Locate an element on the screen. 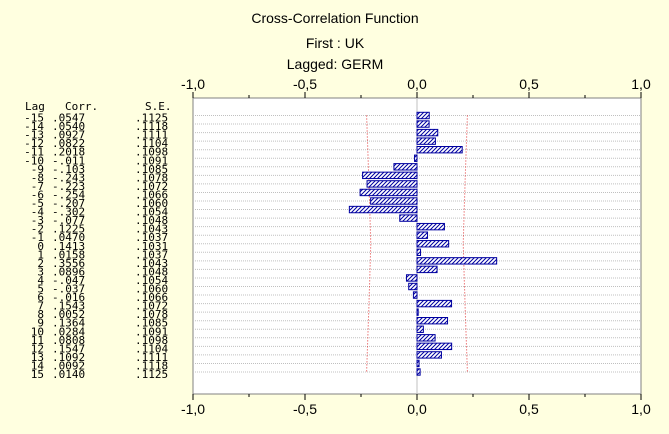 This screenshot has width=669, height=434. bar-lag--7 is located at coordinates (392, 184).